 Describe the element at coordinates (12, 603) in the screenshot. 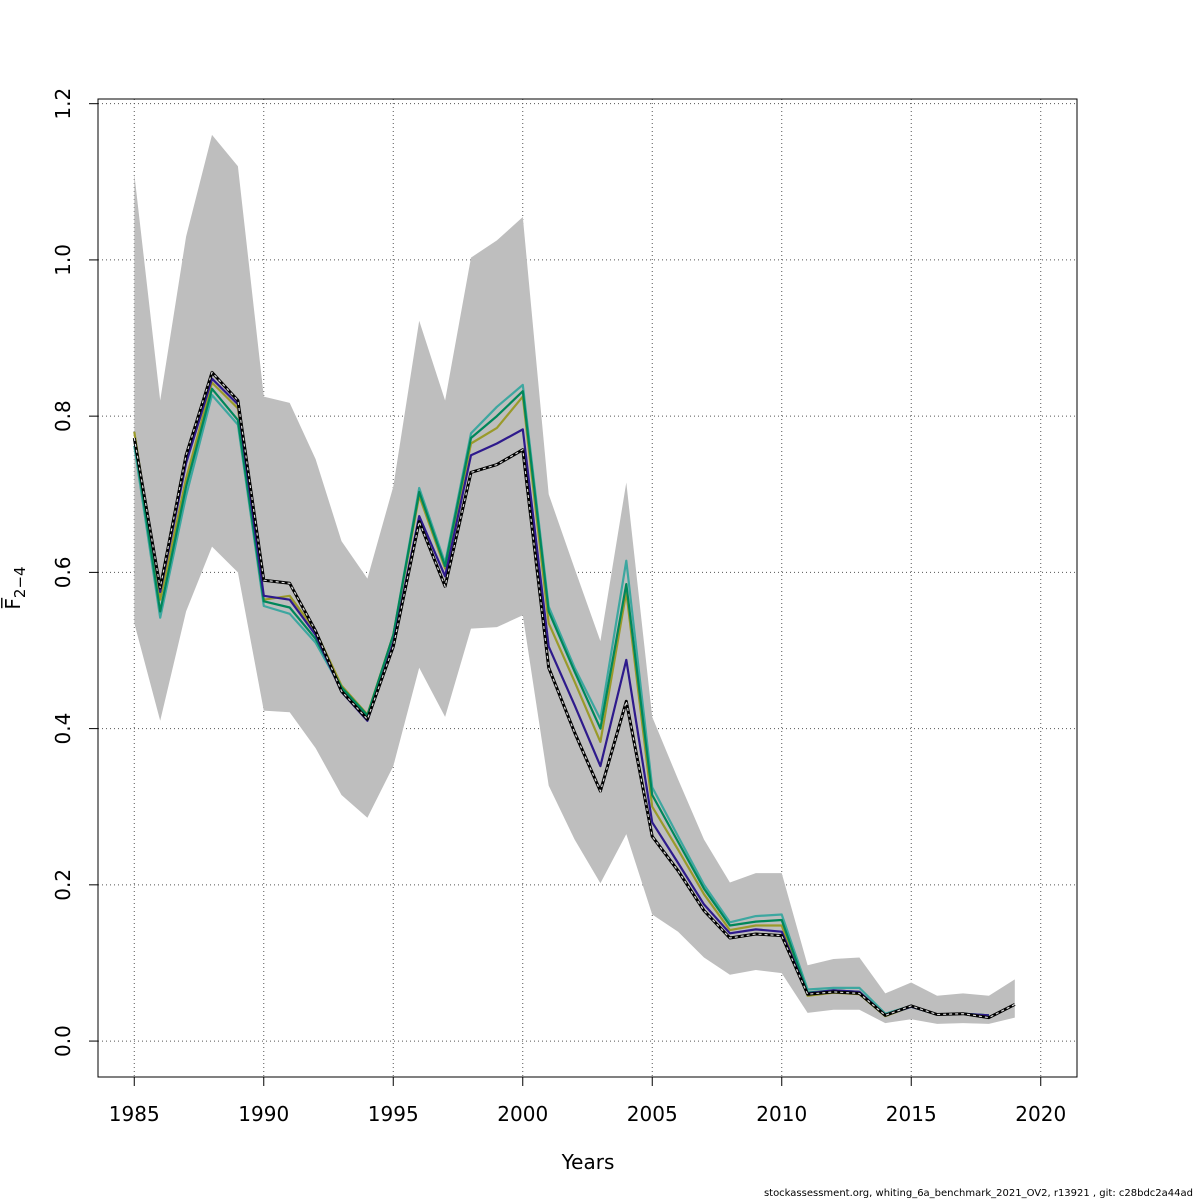

I see `y-axis-title-main: F̅` at that location.